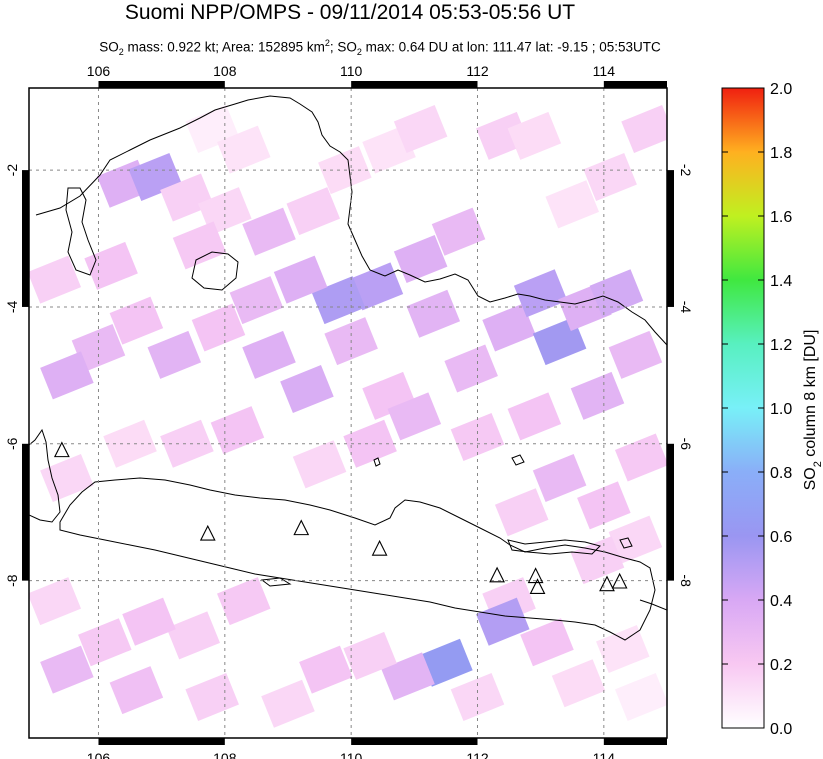  Describe the element at coordinates (121, 52) in the screenshot. I see `subtitle-so2-sub: 2` at that location.